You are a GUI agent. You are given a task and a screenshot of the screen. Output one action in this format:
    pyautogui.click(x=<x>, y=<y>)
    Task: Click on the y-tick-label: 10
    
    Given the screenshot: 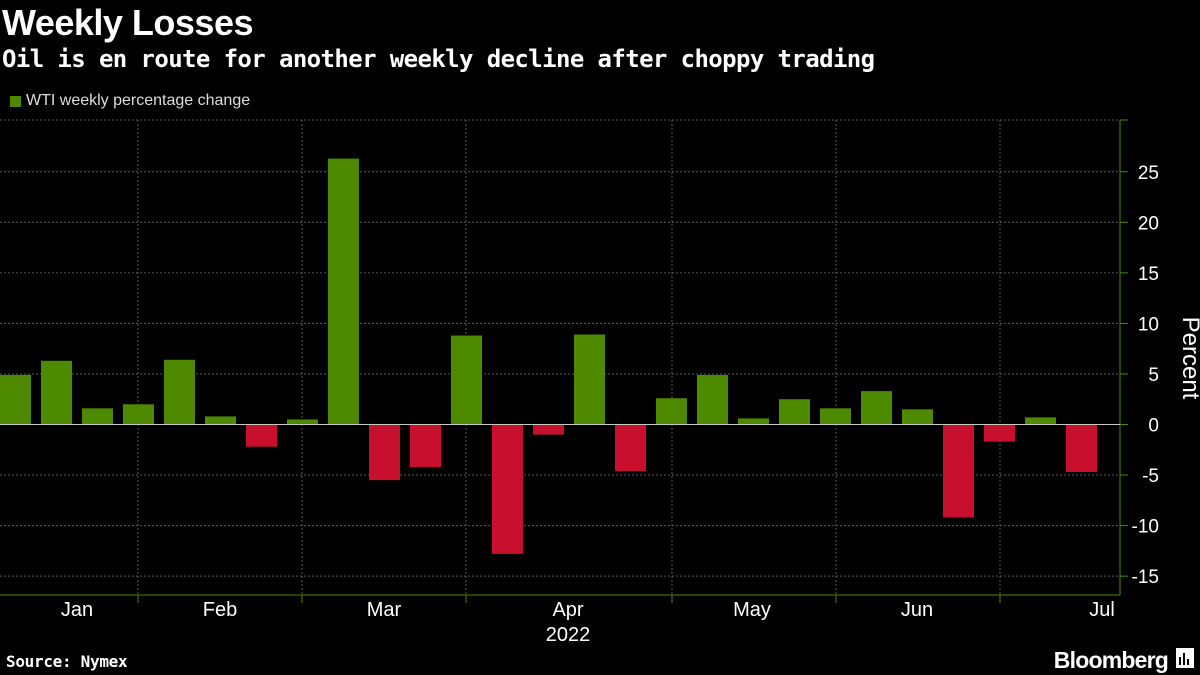 What is the action you would take?
    pyautogui.click(x=1148, y=324)
    